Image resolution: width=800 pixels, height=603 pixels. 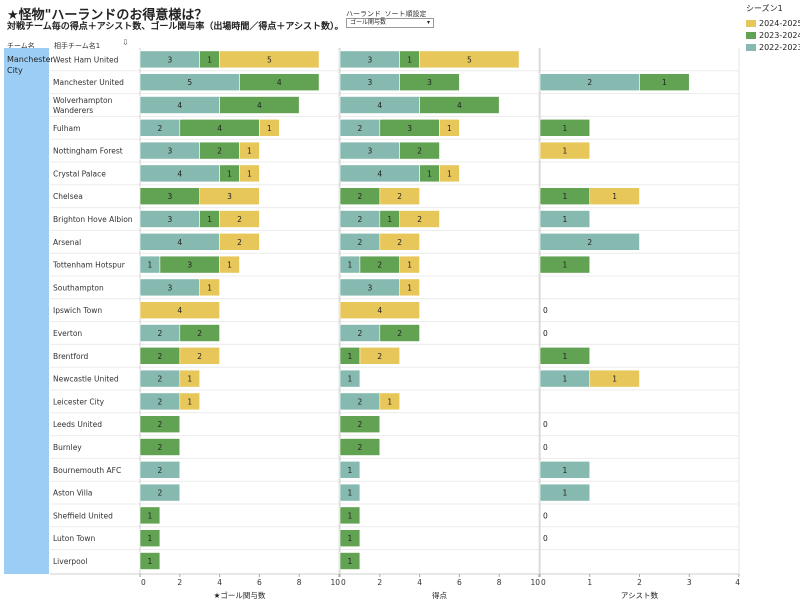 I want to click on opponent-label: Newcastle United, so click(x=86, y=379).